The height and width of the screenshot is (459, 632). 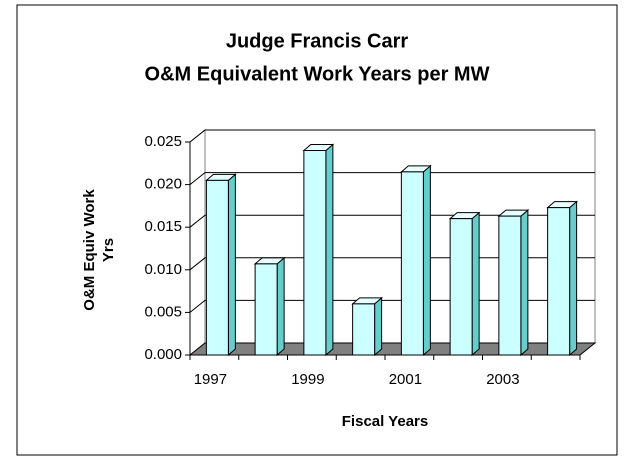 I want to click on x-tick-label: 1997, so click(x=210, y=379).